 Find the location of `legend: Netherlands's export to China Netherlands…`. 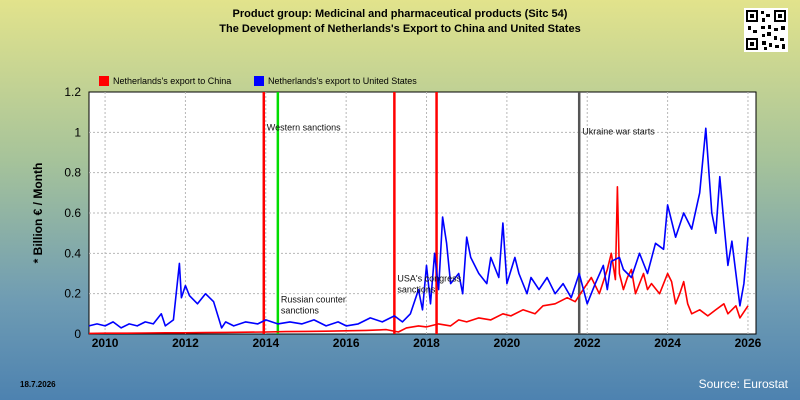

legend: Netherlands's export to China Netherlands… is located at coordinates (258, 81).